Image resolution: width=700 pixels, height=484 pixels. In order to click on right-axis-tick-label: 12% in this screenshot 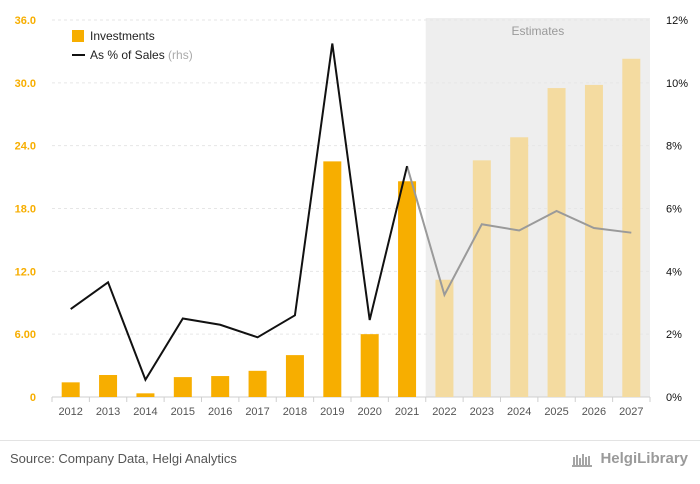, I will do `click(677, 21)`.